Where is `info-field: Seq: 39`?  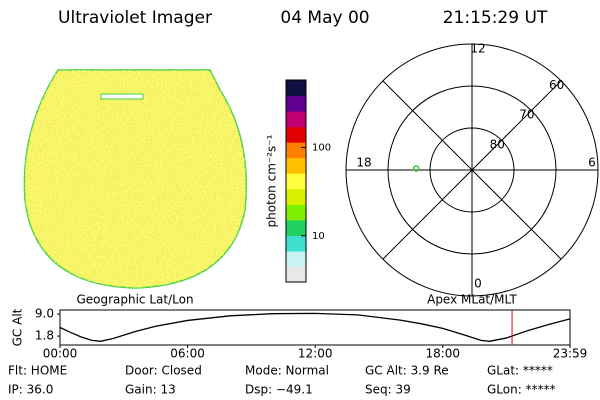
info-field: Seq: 39 is located at coordinates (388, 390).